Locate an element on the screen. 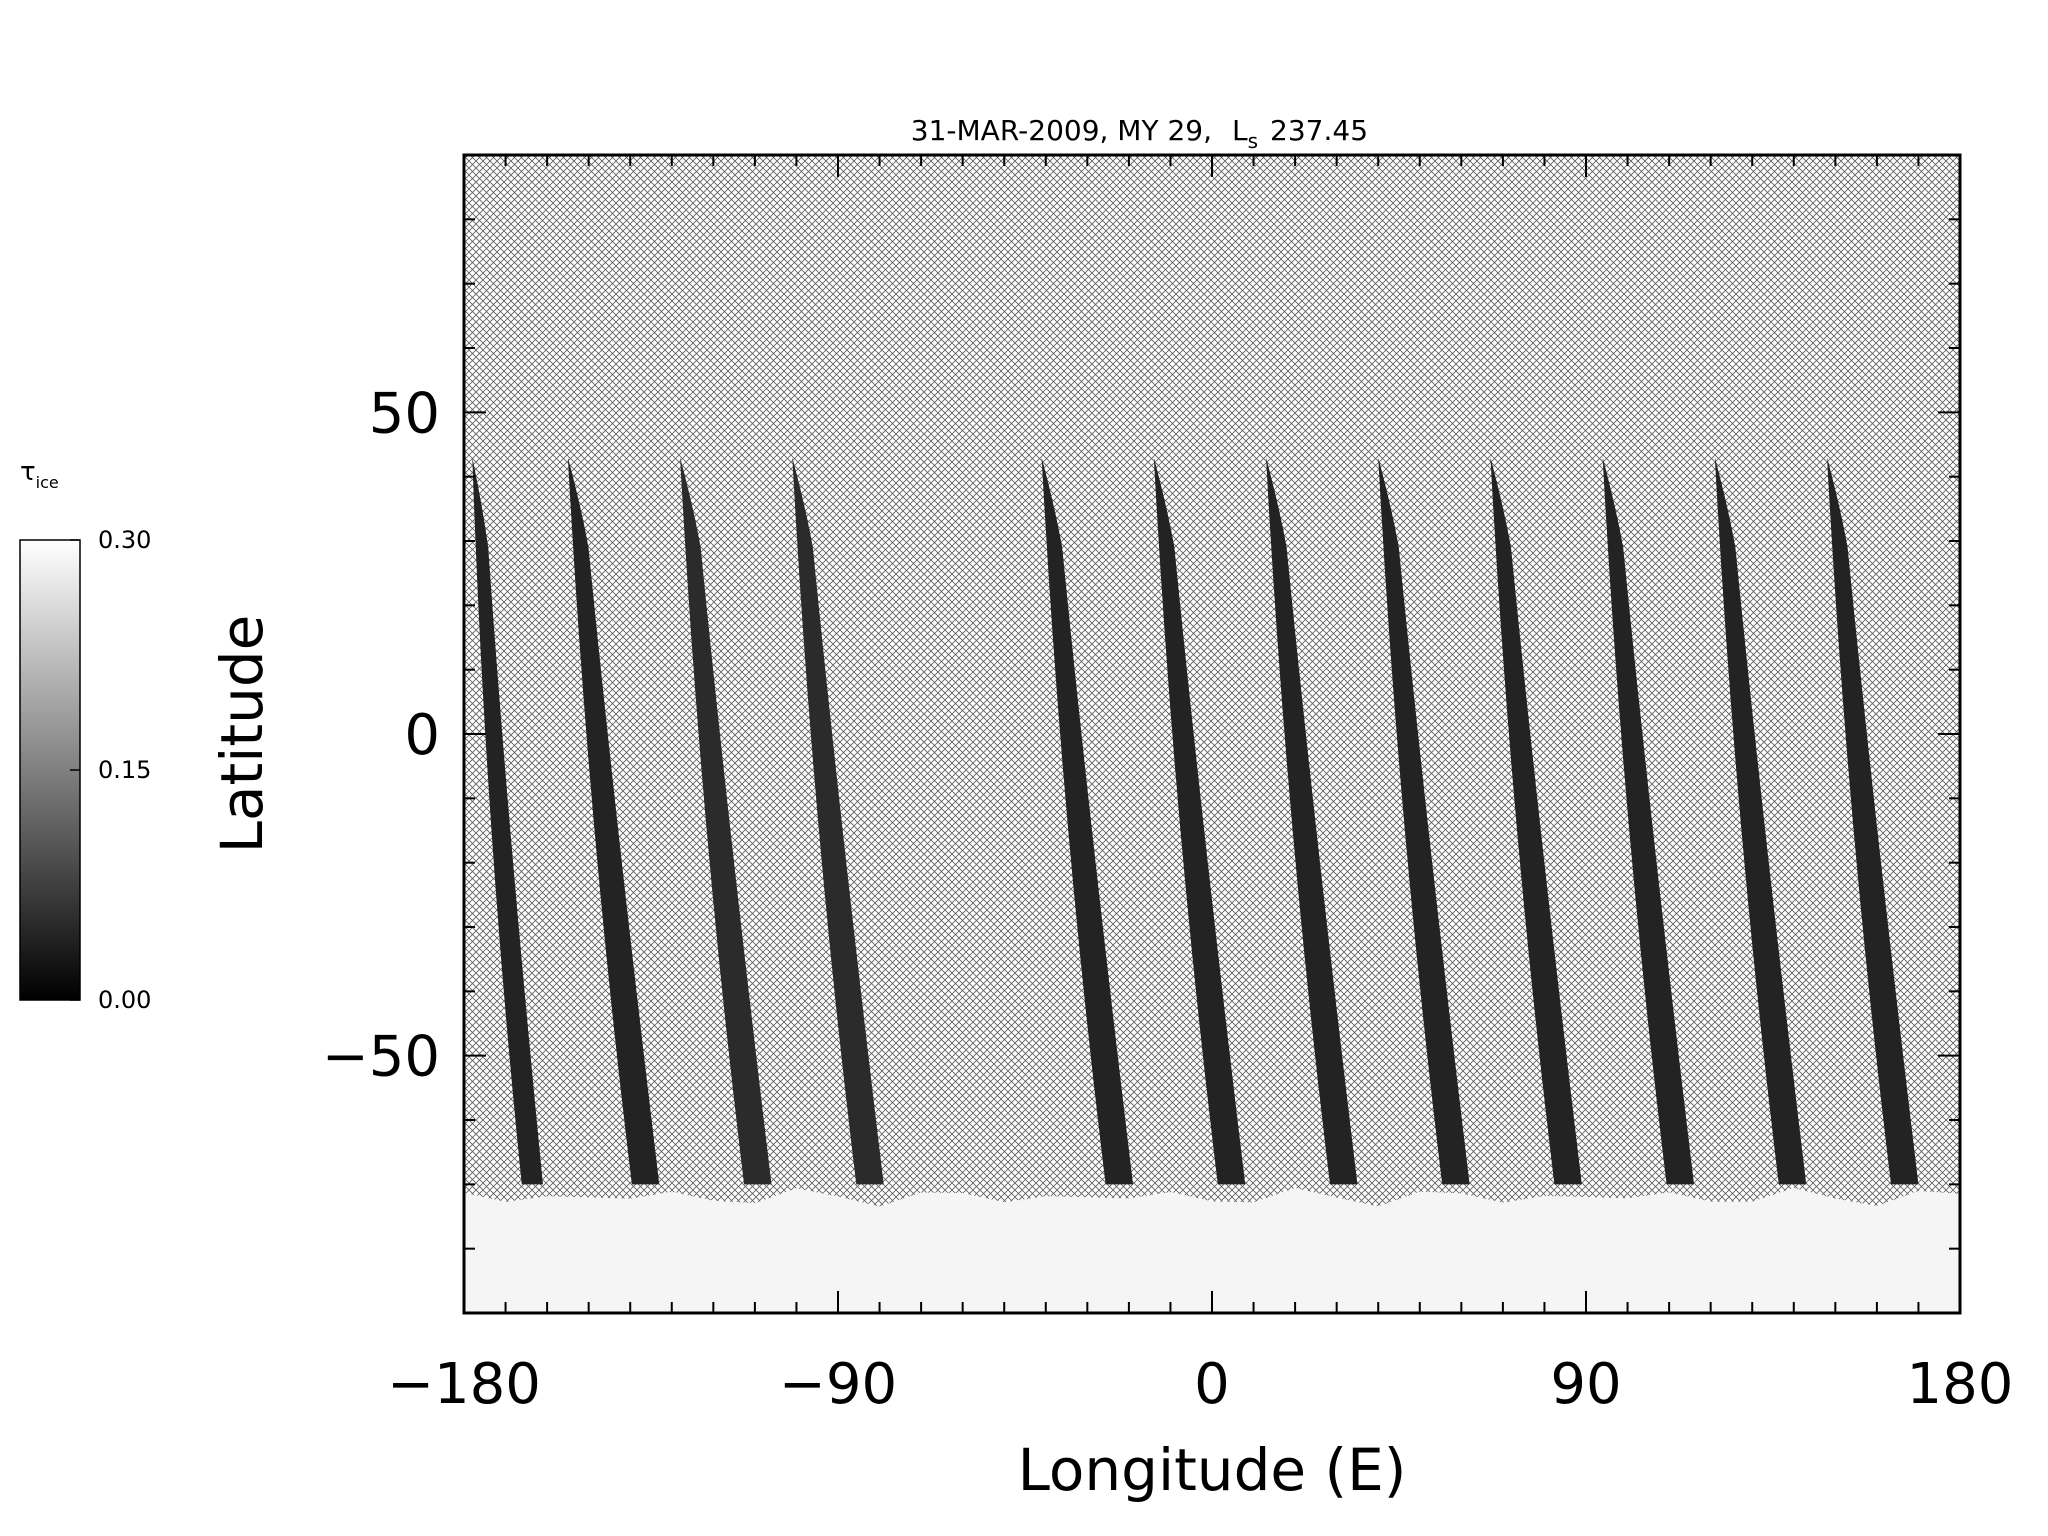  x-tick-label: 90 is located at coordinates (1585, 1384).